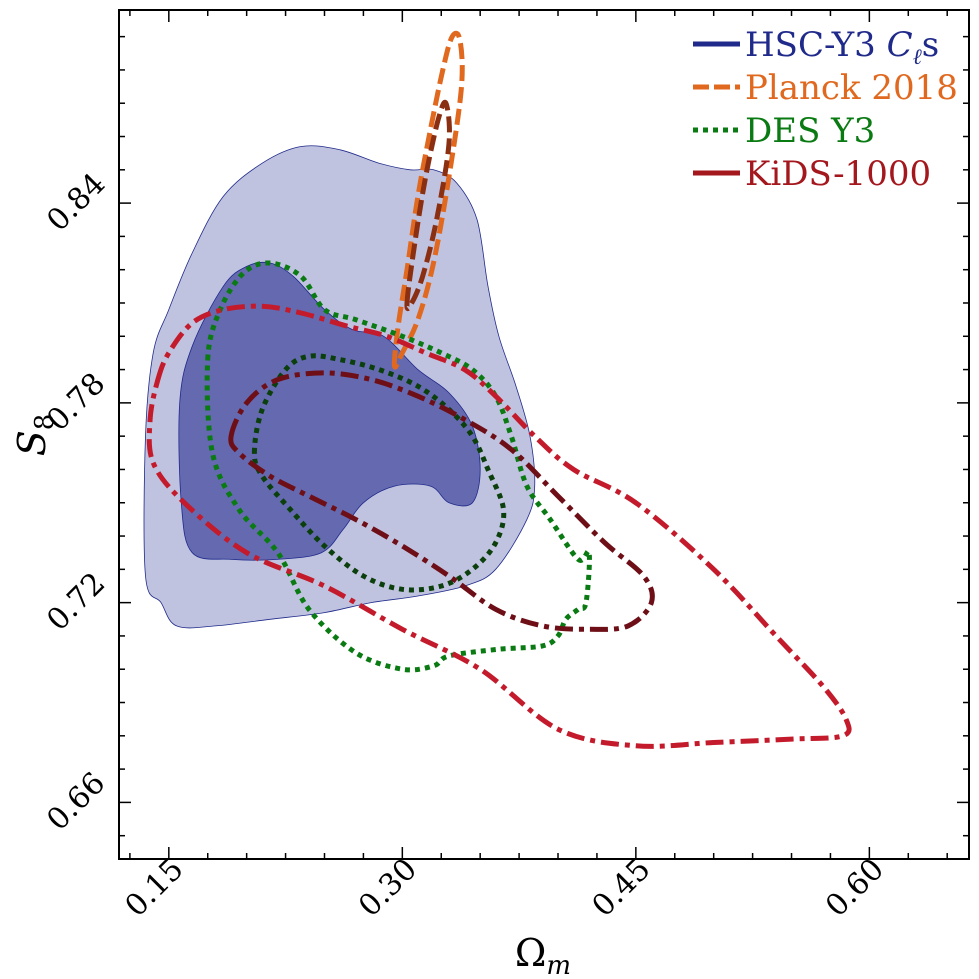 Image resolution: width=979 pixels, height=979 pixels. I want to click on x-axis-label-sub: m, so click(558, 965).